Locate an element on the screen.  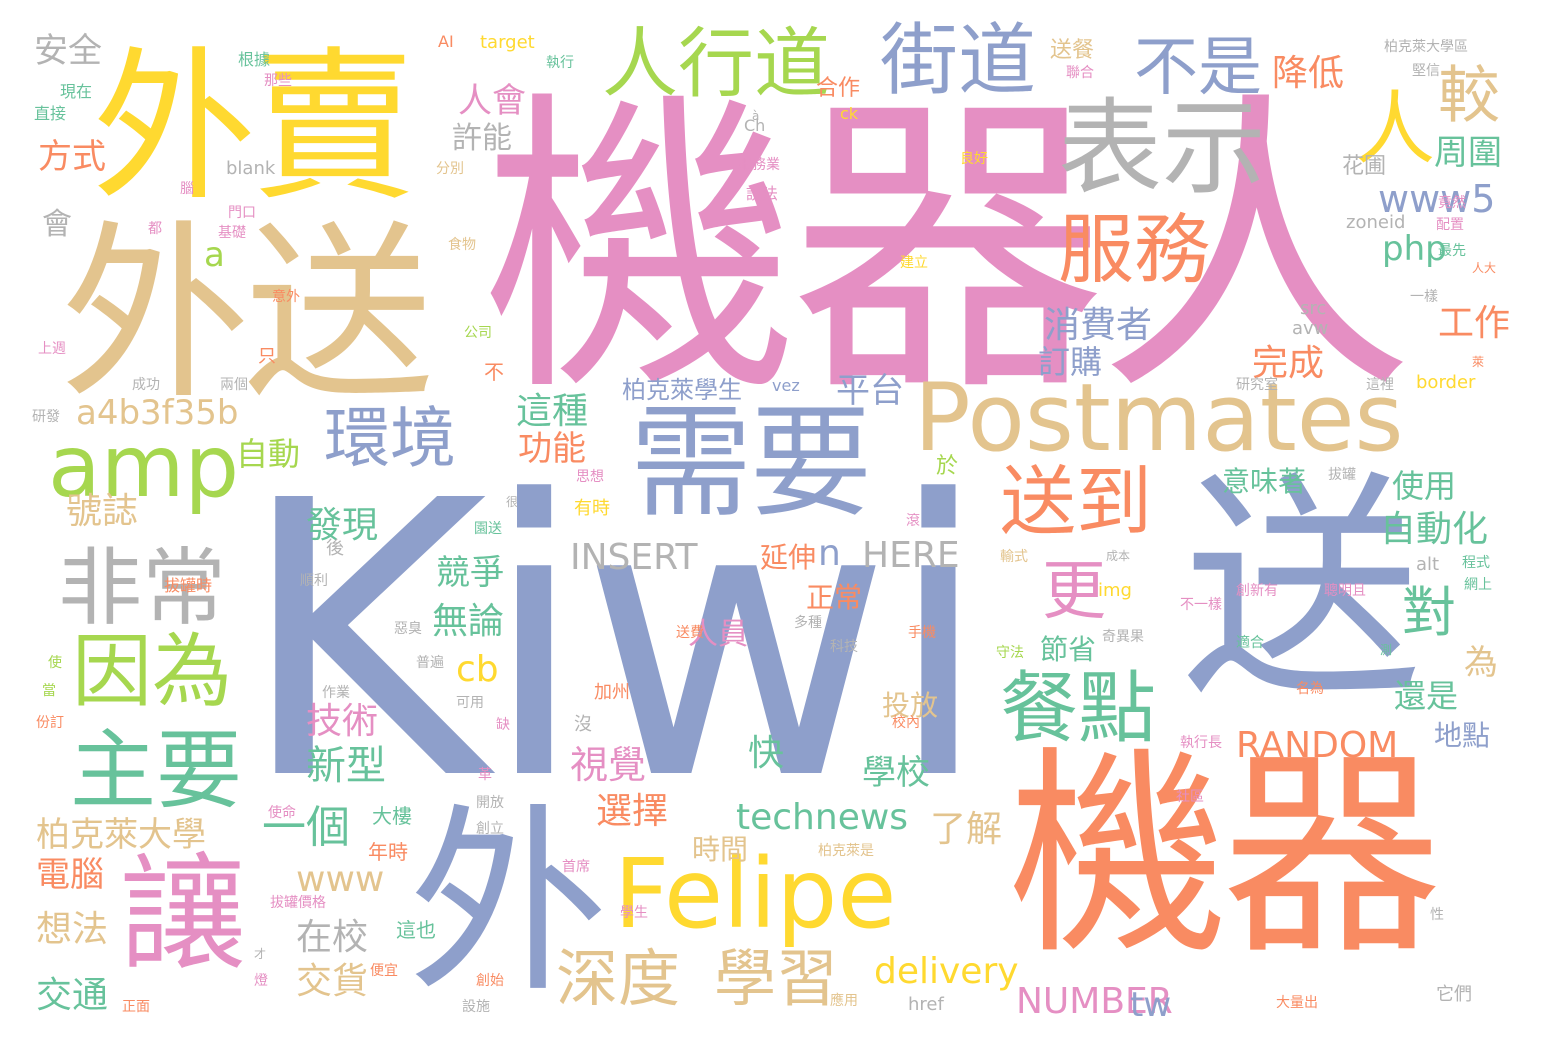
word-a2: à is located at coordinates (756, 116).